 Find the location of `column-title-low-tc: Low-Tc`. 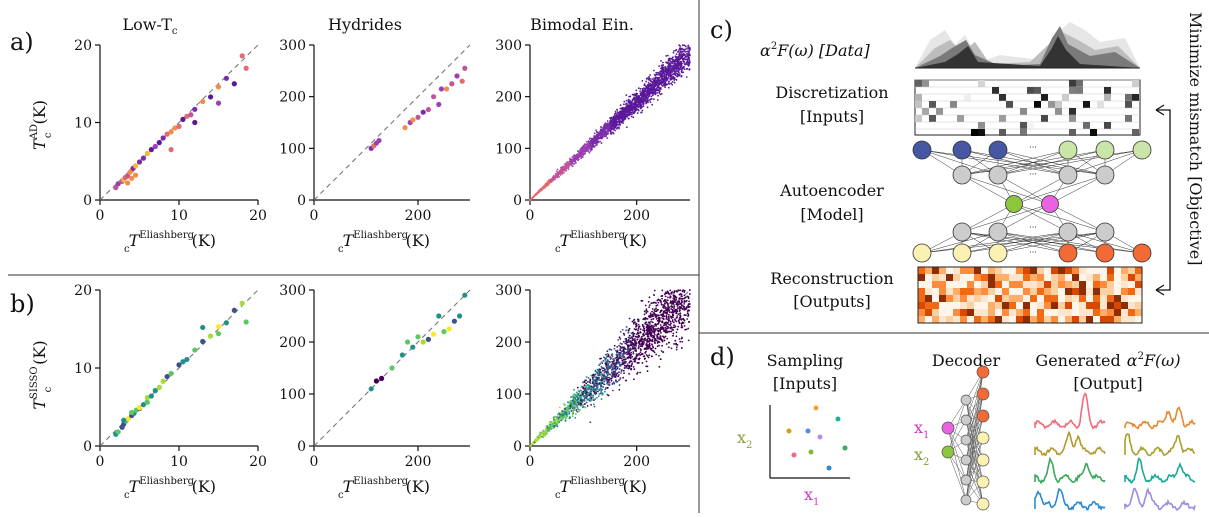

column-title-low-tc: Low-Tc is located at coordinates (149, 26).